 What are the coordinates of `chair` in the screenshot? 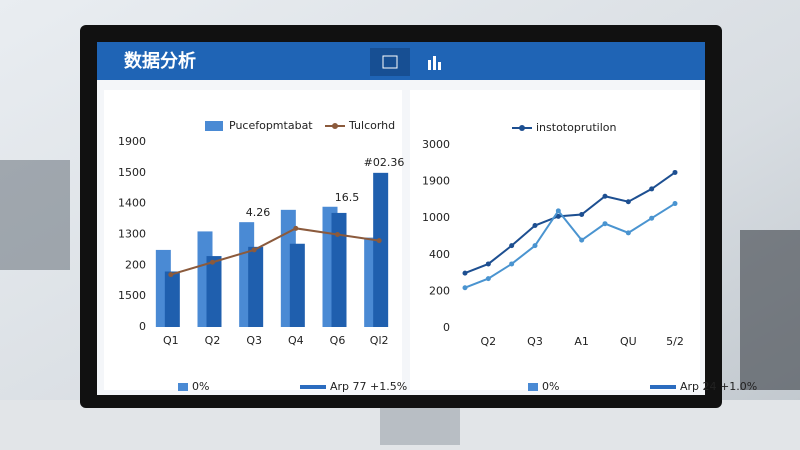 It's located at (770, 310).